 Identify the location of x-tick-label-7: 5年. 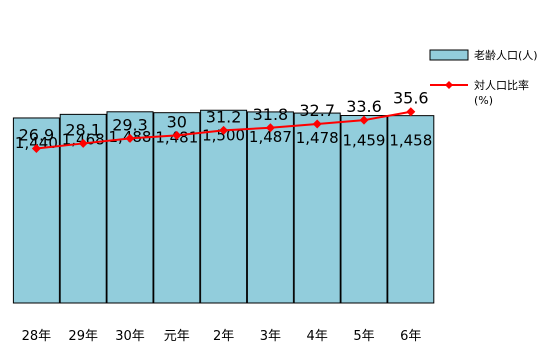
(363, 336).